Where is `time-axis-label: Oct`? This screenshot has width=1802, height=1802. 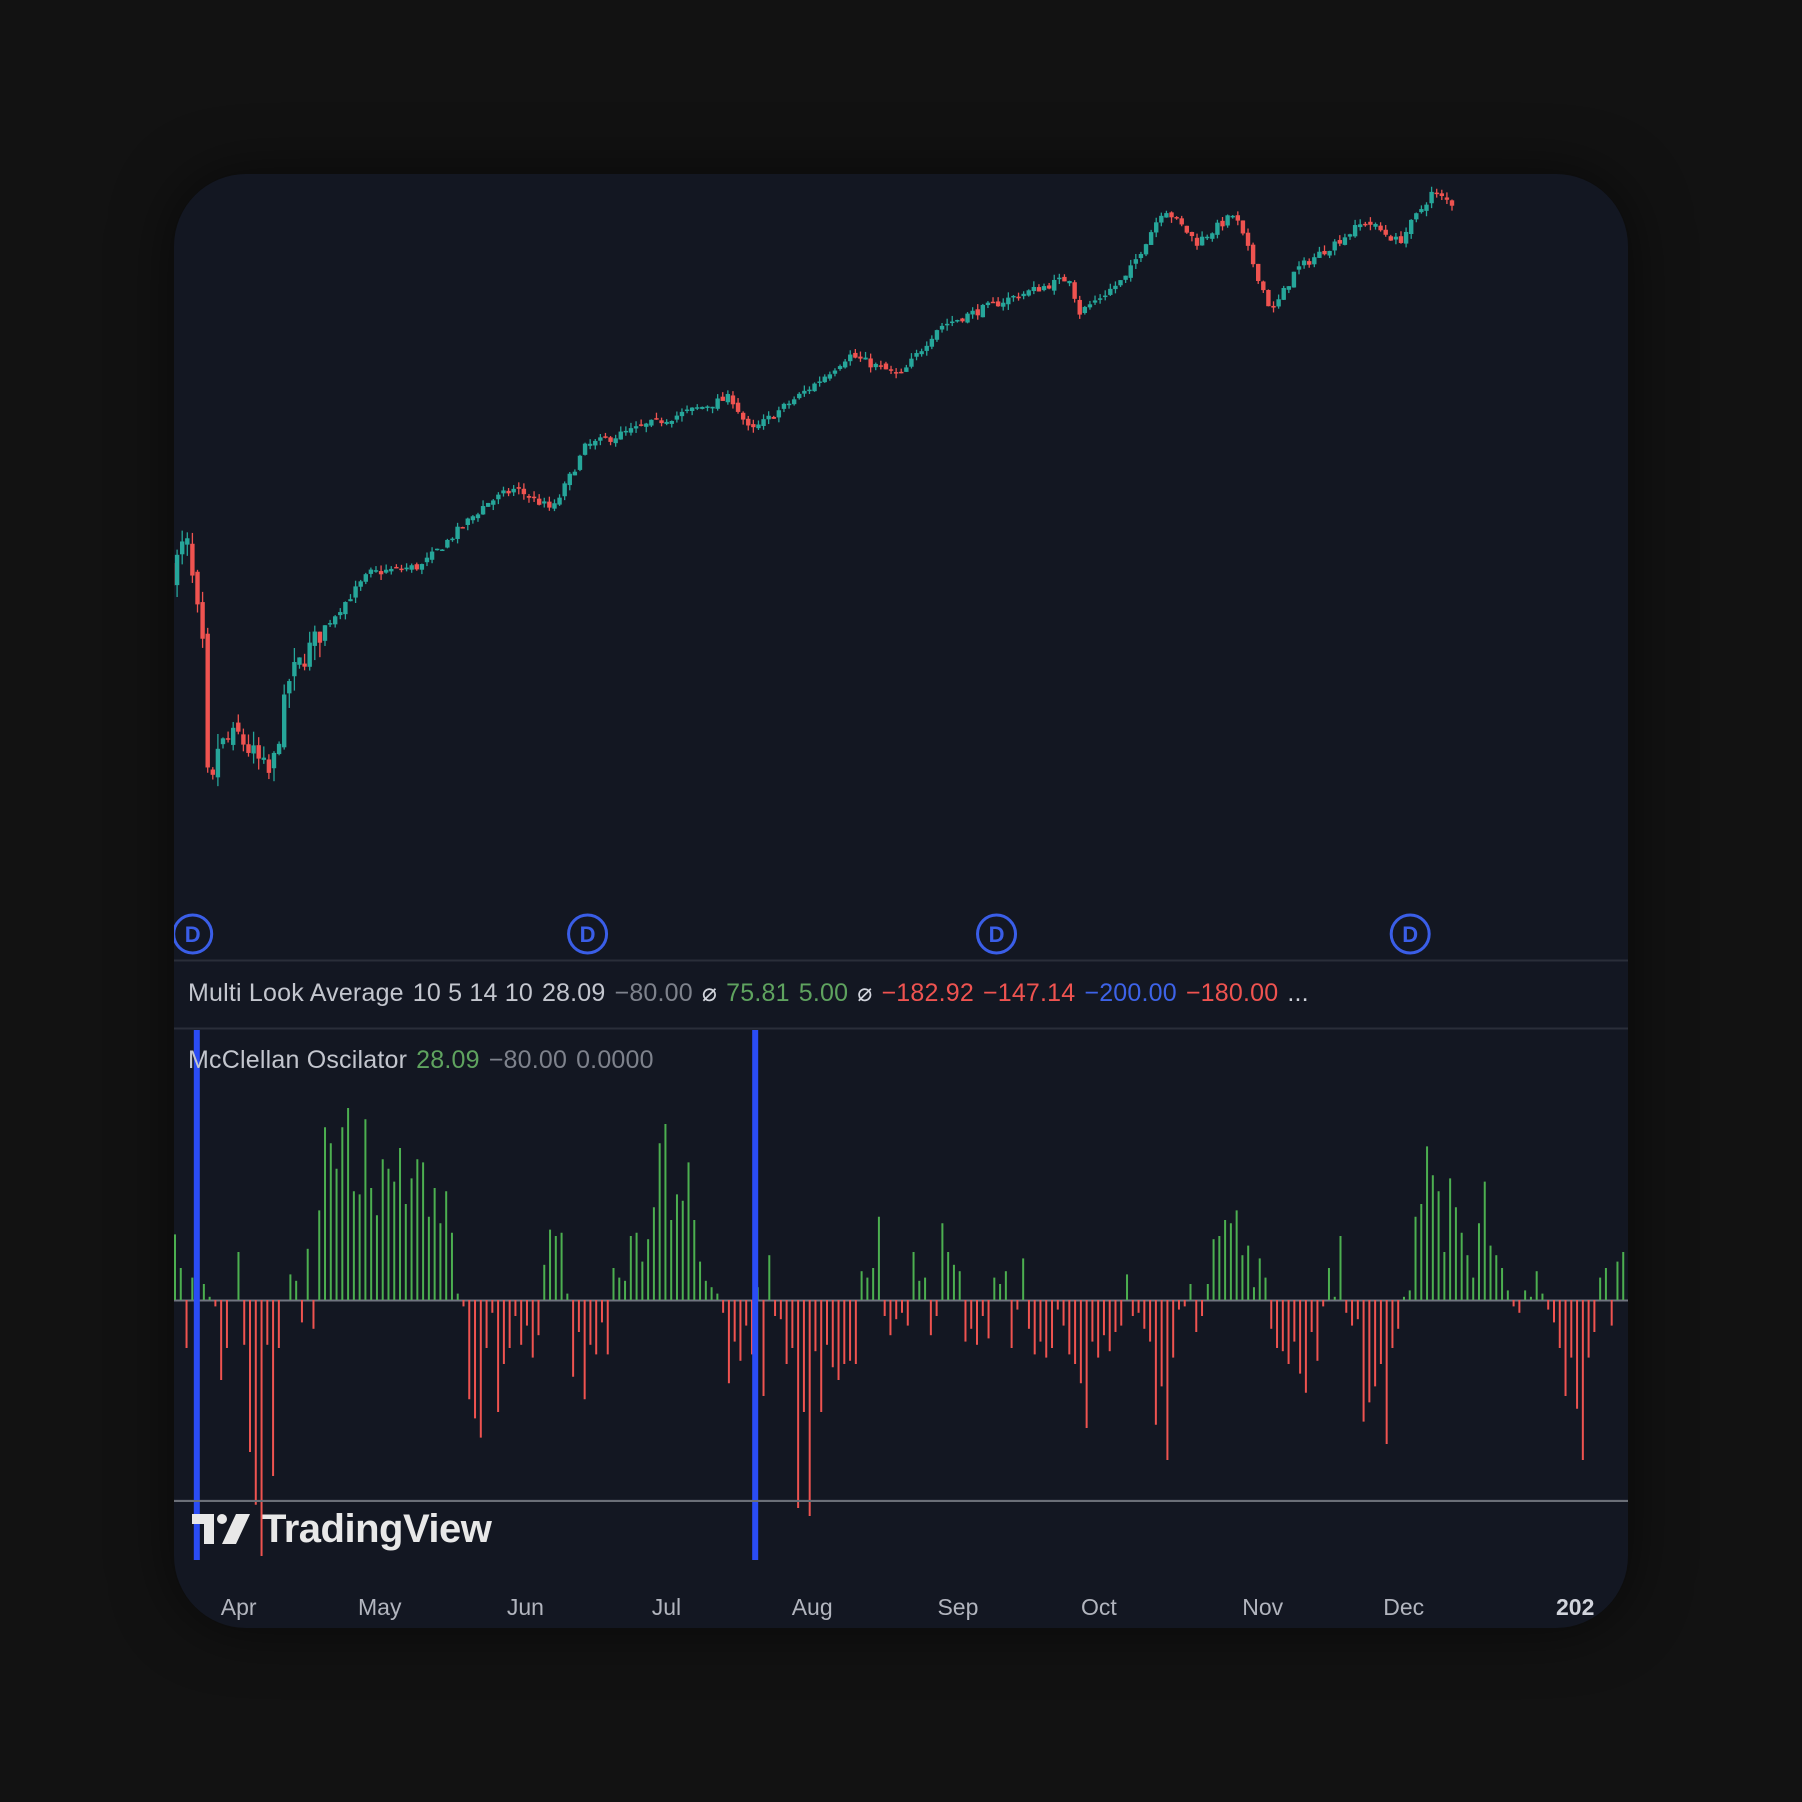
time-axis-label: Oct is located at coordinates (1099, 1607).